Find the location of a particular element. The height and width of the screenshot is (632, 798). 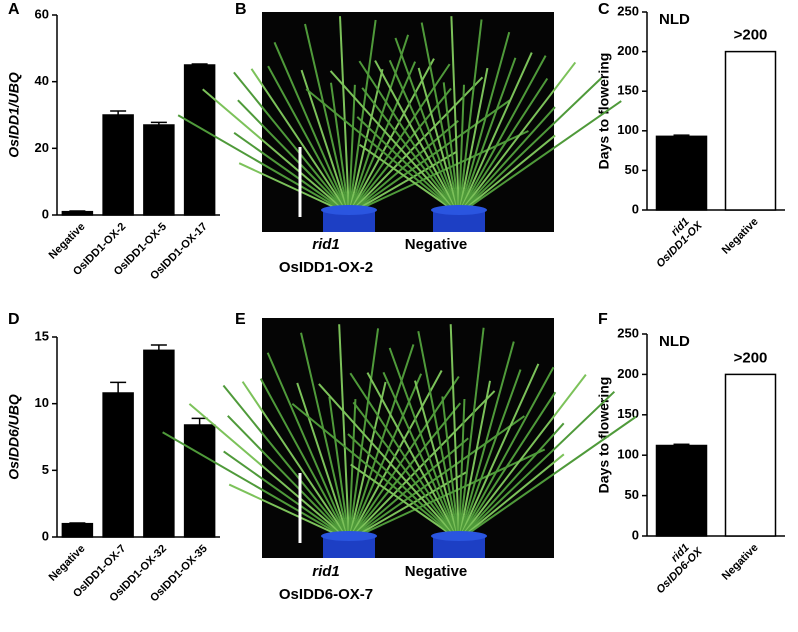

y-axis-label: Days to flowering is located at coordinates (604, 111).